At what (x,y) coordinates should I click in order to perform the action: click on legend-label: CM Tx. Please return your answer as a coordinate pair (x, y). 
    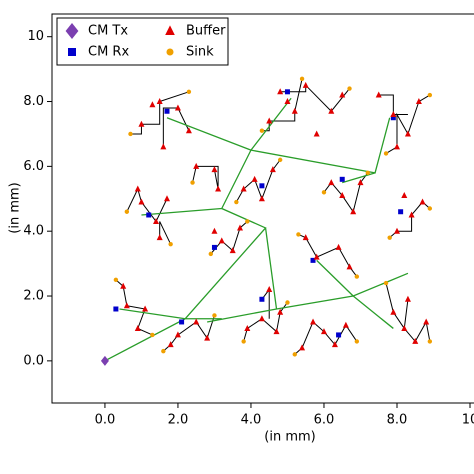
    Looking at the image, I should click on (108, 31).